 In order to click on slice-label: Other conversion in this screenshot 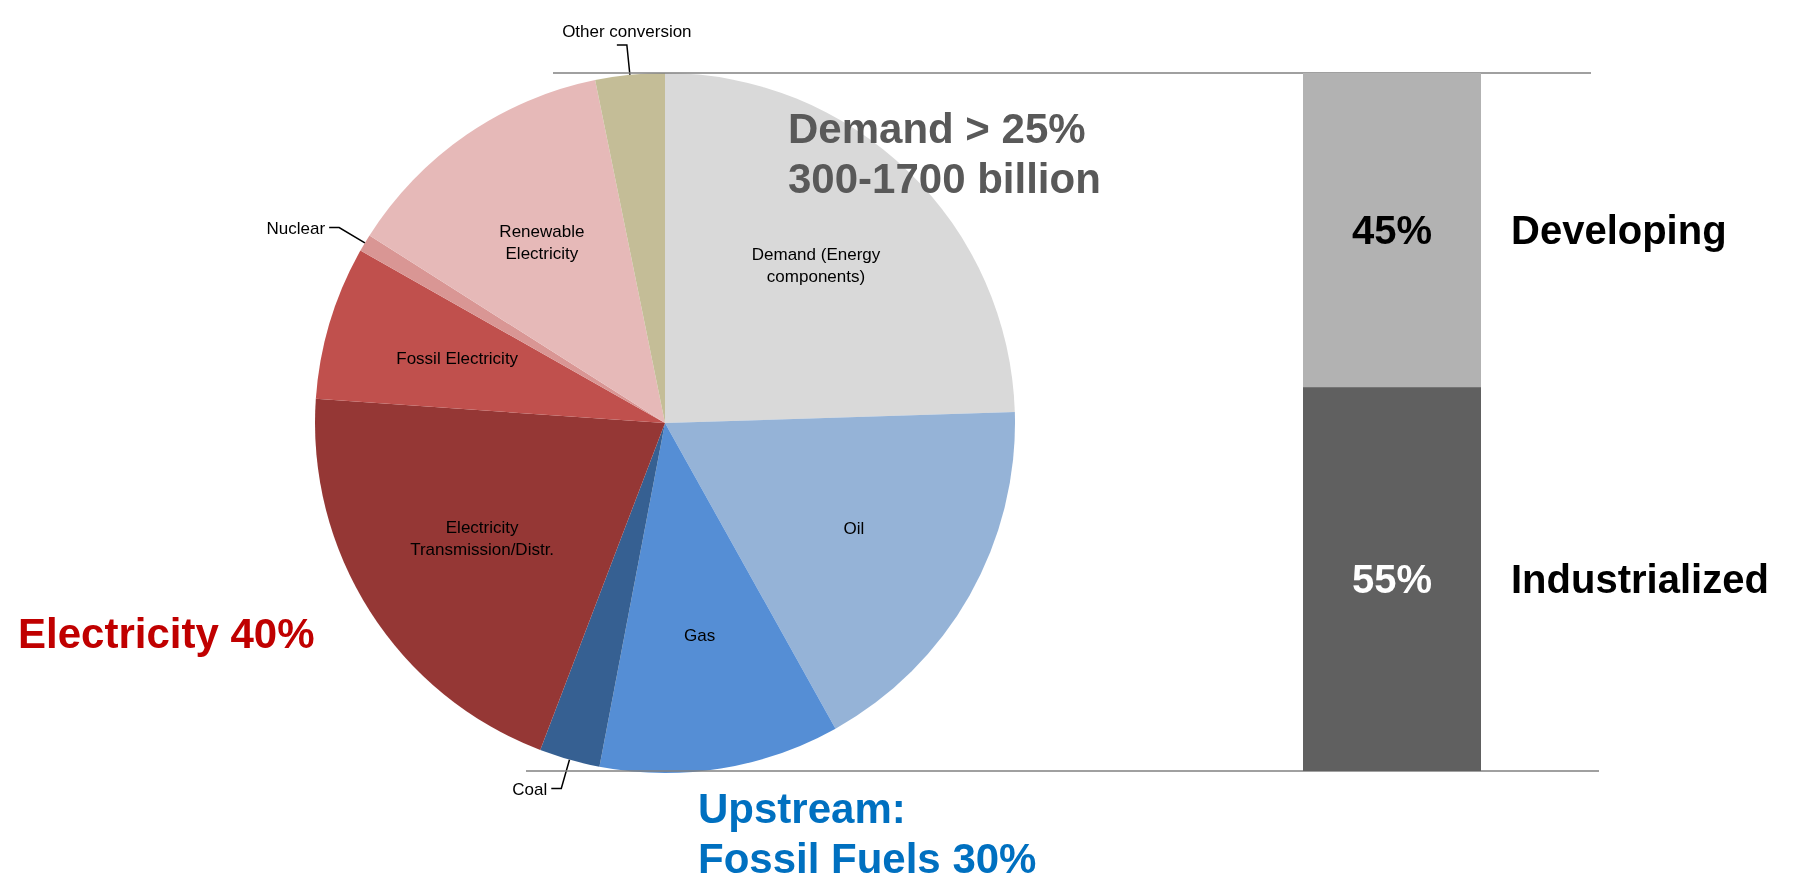, I will do `click(627, 31)`.